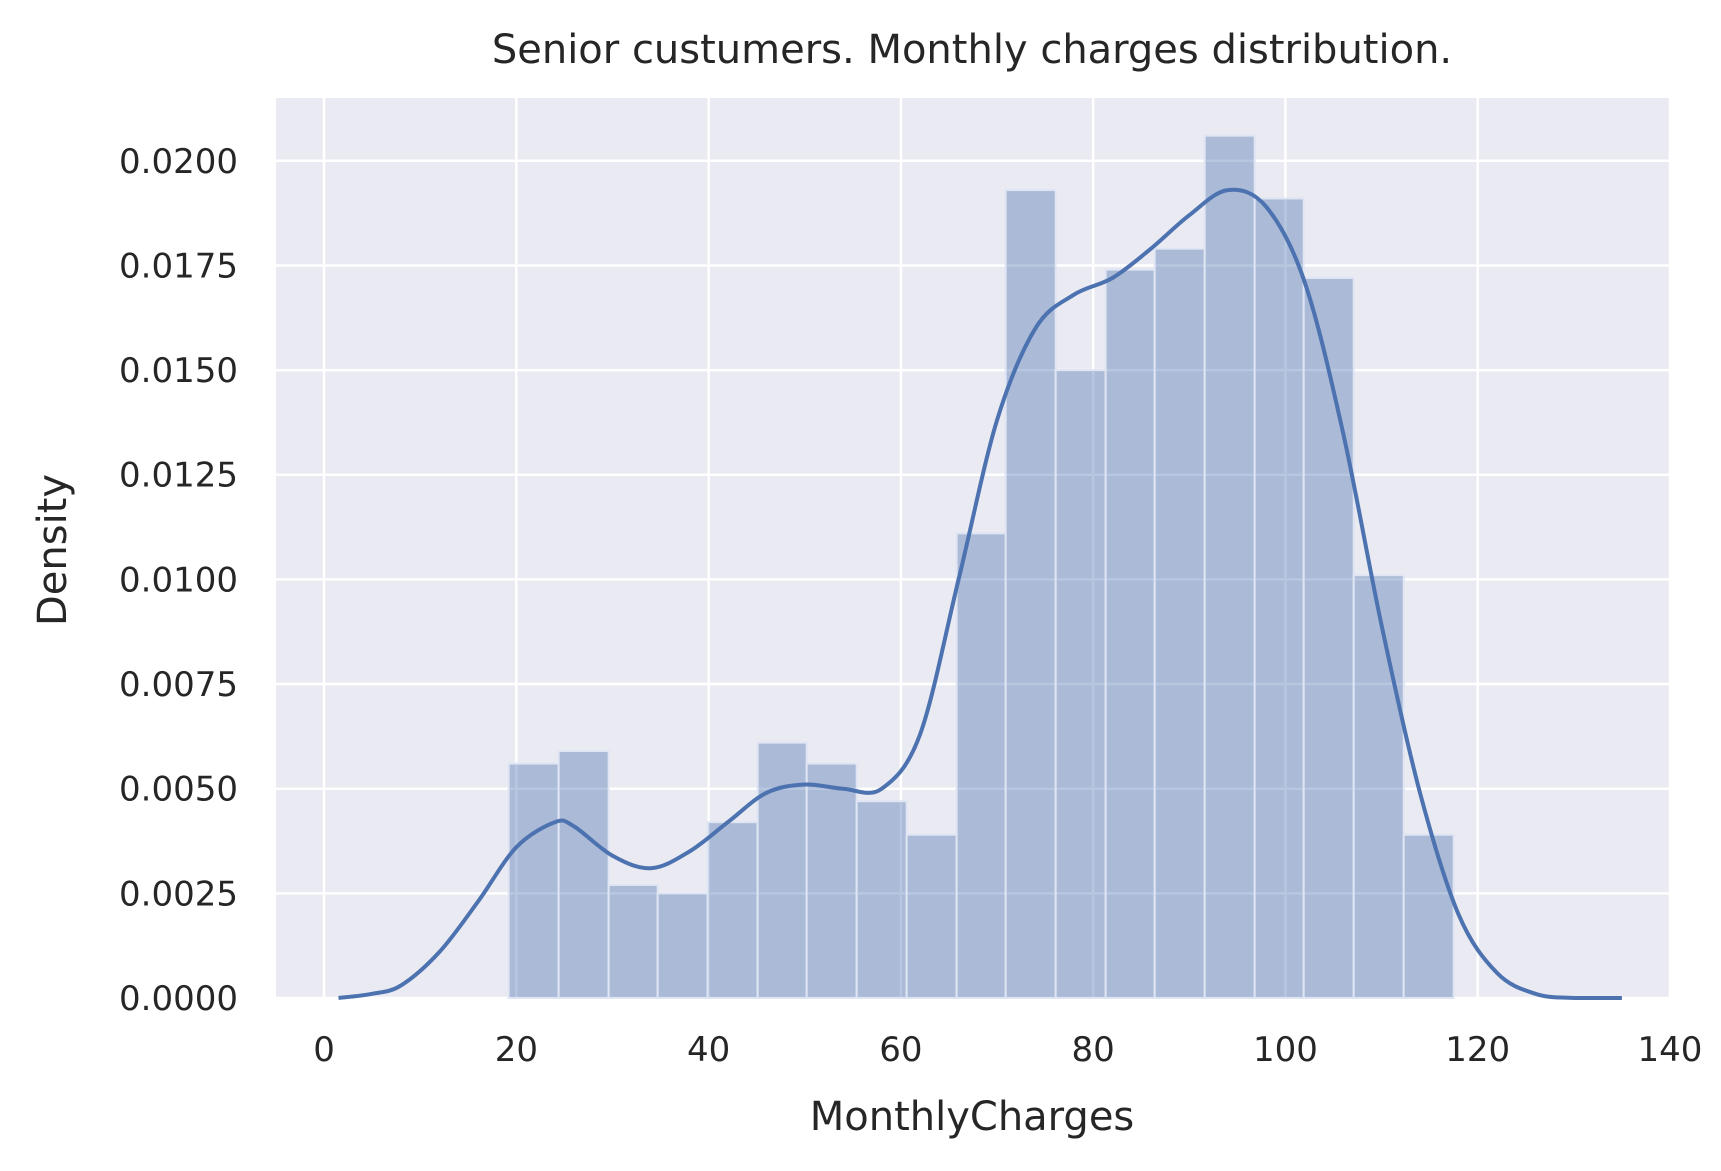 Image resolution: width=1721 pixels, height=1171 pixels. Describe the element at coordinates (178, 894) in the screenshot. I see `y-tick-label: 0.0025` at that location.